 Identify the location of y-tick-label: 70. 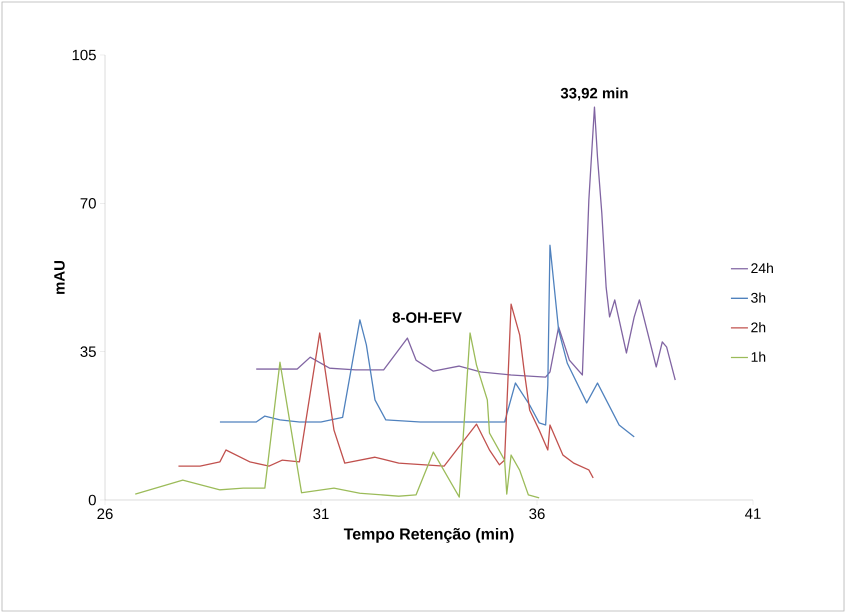
(88, 203).